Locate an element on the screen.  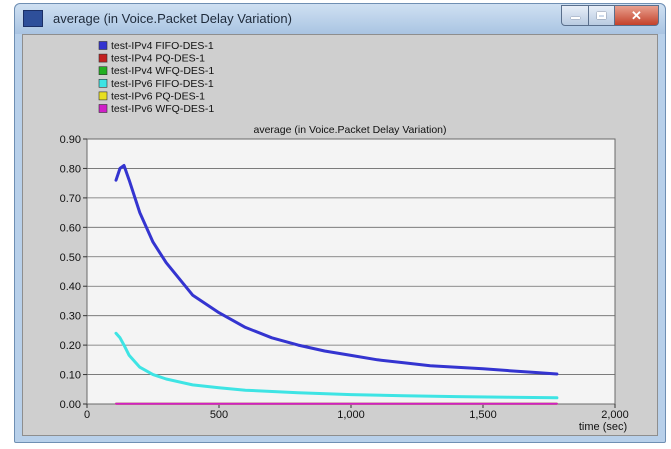
maximize-button is located at coordinates (602, 15).